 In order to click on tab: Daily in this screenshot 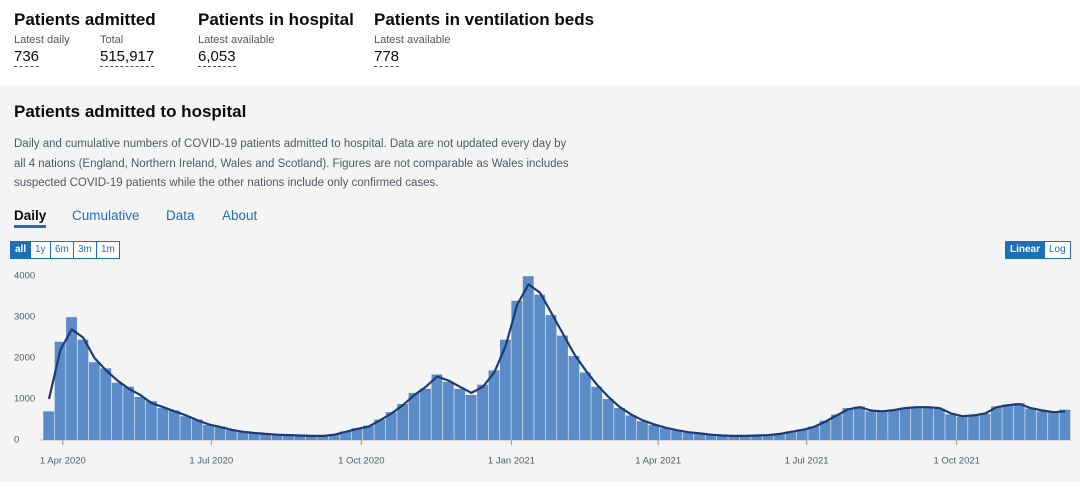, I will do `click(30, 218)`.